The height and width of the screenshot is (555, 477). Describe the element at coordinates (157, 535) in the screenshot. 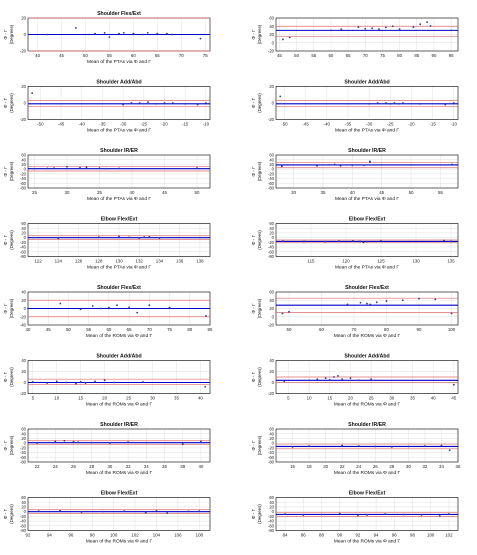

I see `x-tick-label: 104` at that location.